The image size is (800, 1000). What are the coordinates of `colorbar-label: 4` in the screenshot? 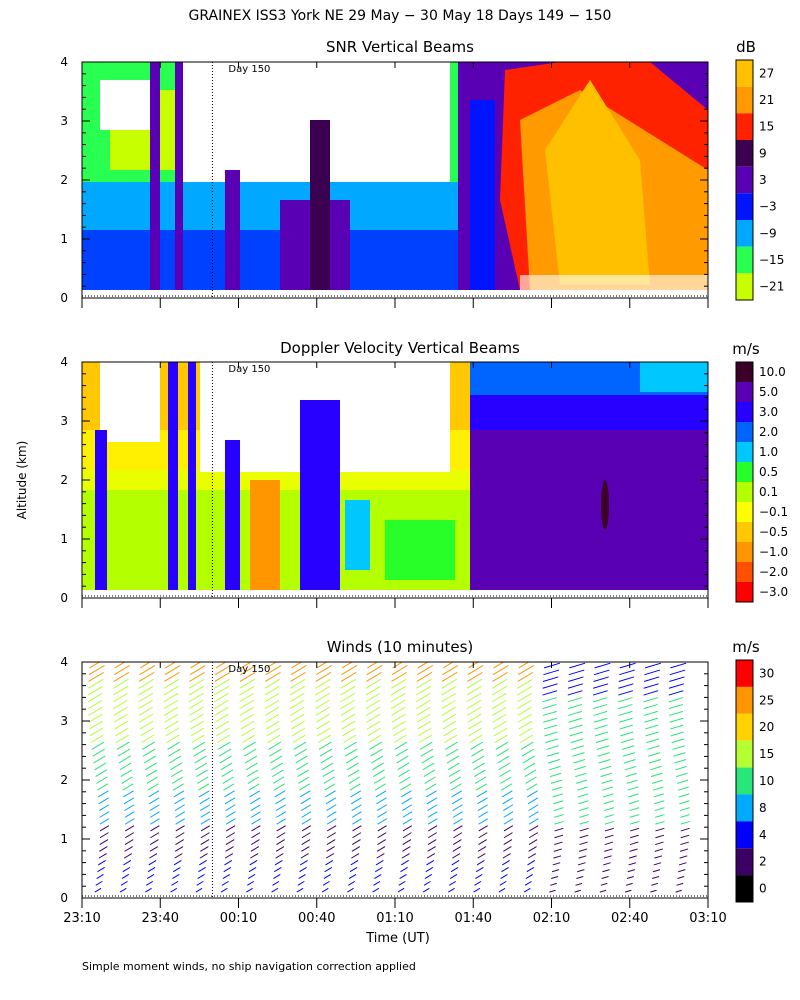 It's located at (763, 835).